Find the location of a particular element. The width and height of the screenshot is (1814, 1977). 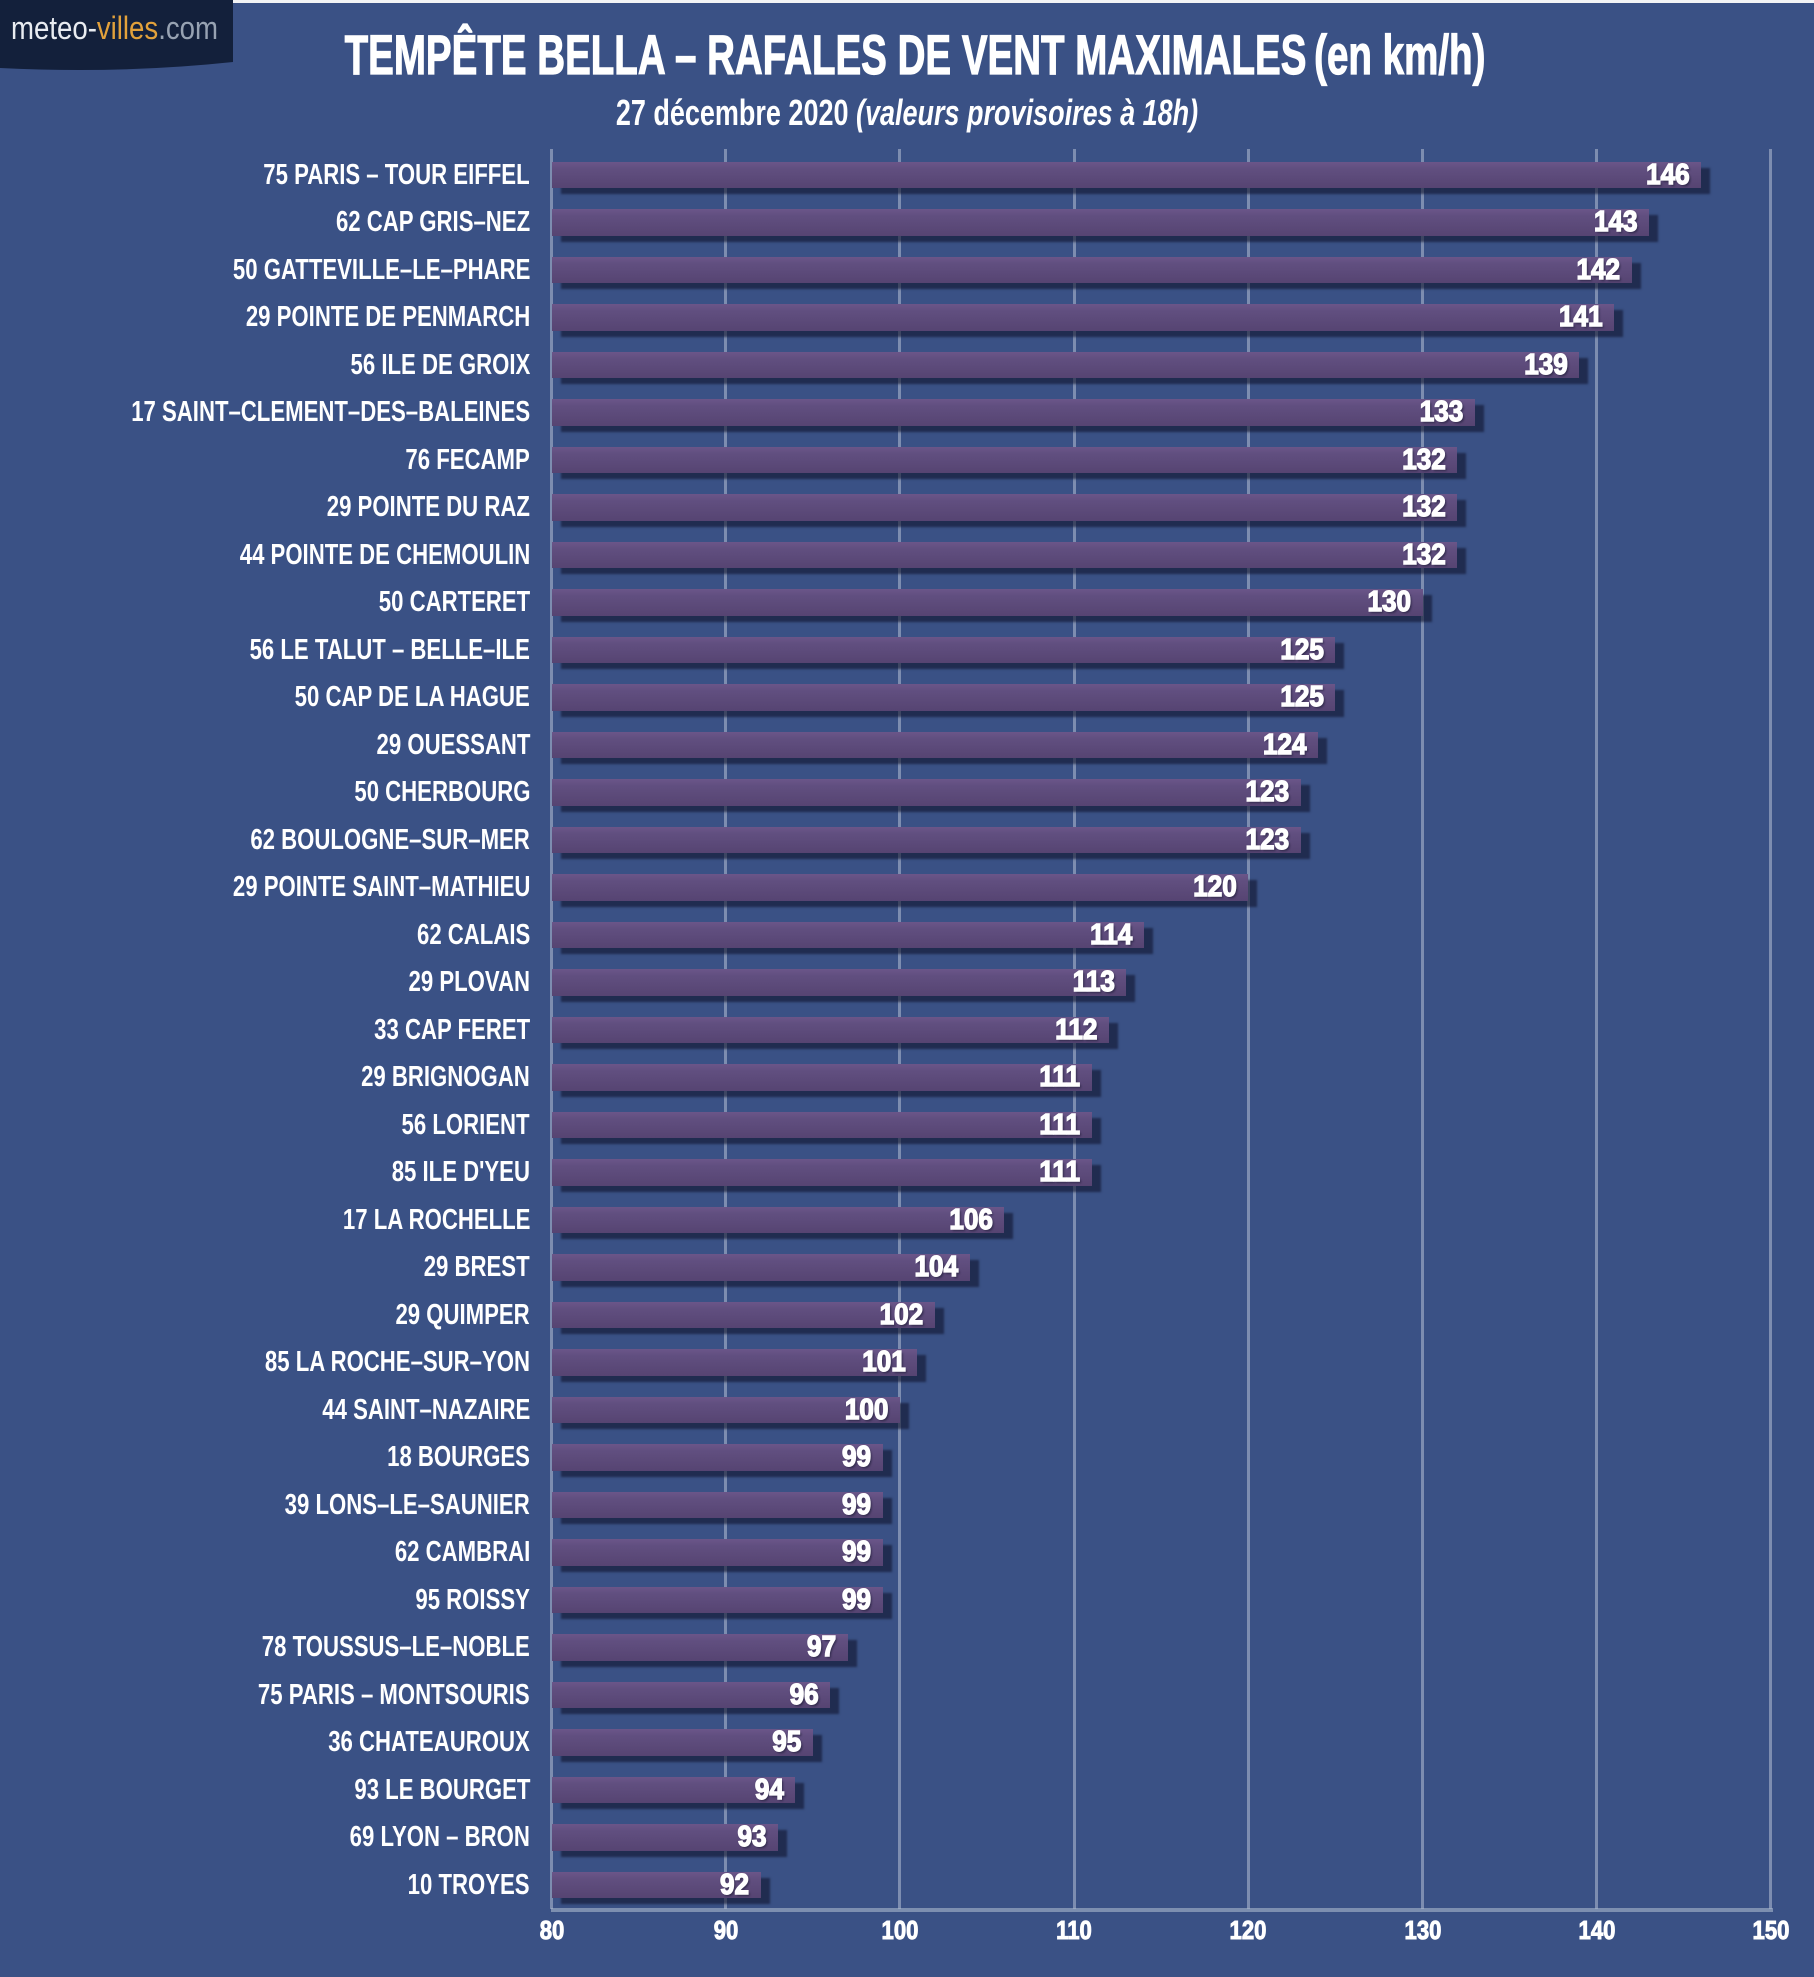

svg-text: meteo-villes.com is located at coordinates (114, 28).